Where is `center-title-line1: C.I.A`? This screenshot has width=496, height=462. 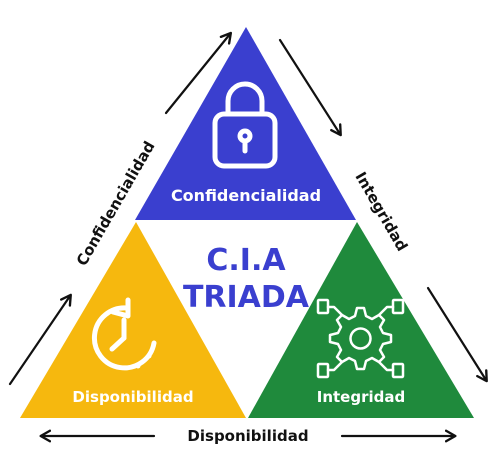
center-title-line1: C.I.A is located at coordinates (246, 260).